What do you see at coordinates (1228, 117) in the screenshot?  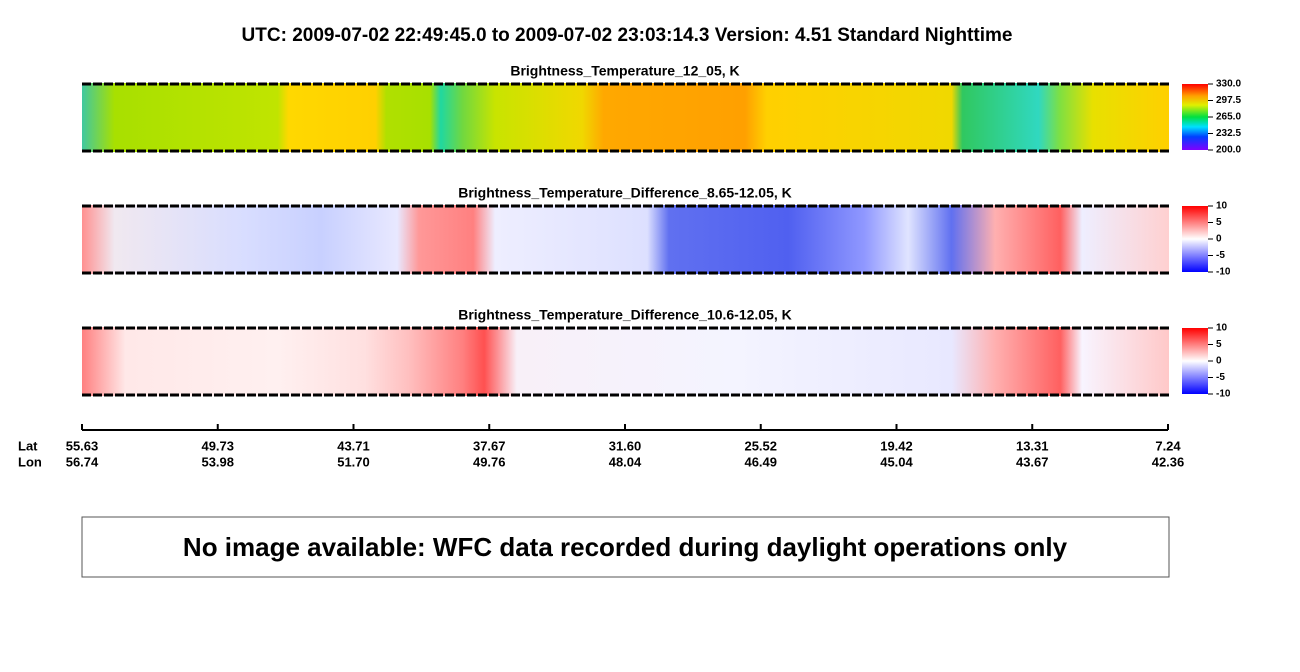 I see `colorbar-tick-label: 265.0` at bounding box center [1228, 117].